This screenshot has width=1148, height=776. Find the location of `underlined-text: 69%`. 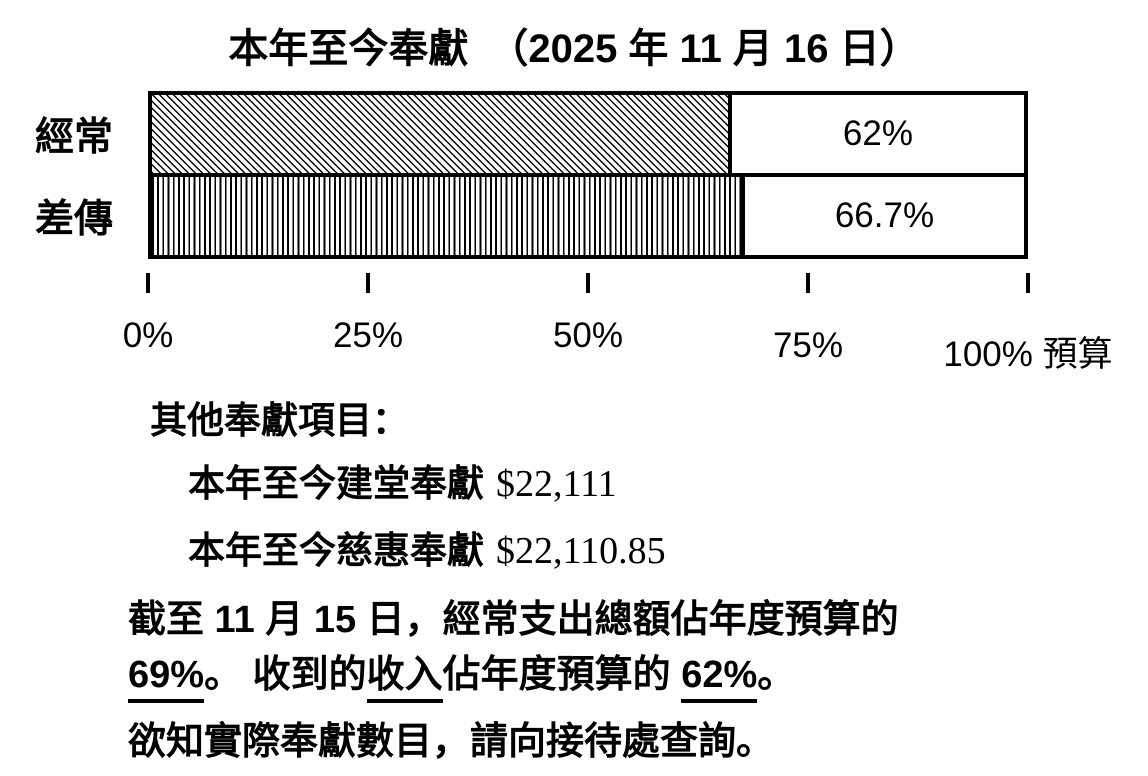

underlined-text: 69% is located at coordinates (166, 678).